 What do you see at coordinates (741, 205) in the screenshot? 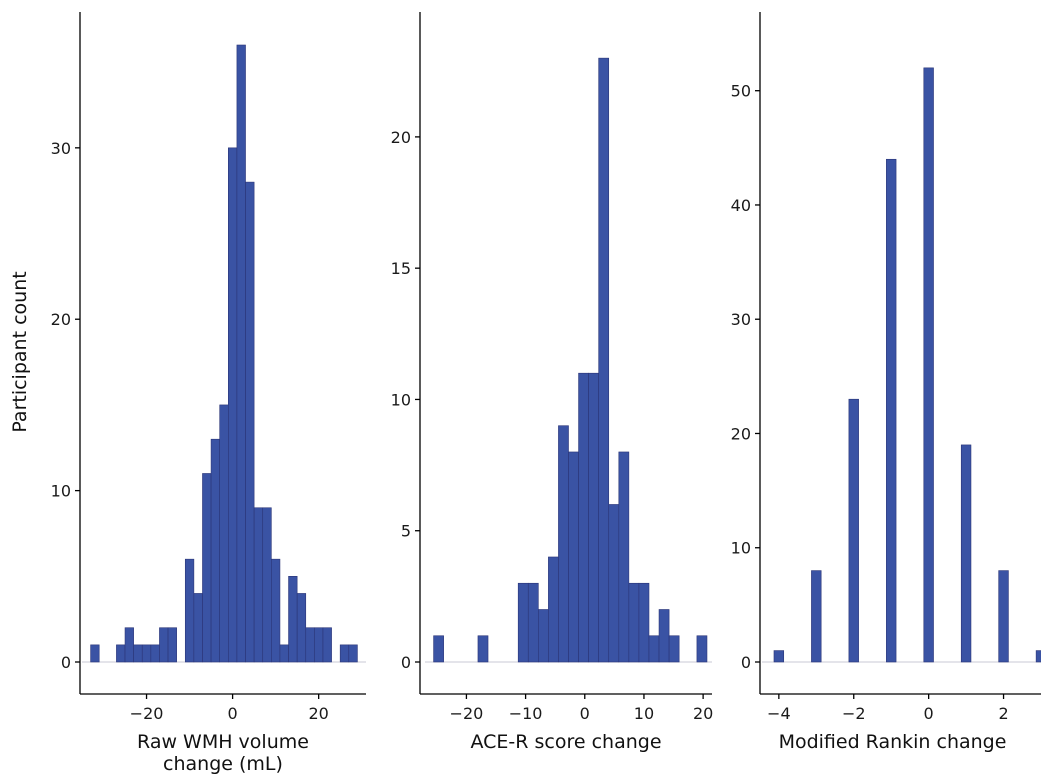
I see `y-tick-label: 40` at bounding box center [741, 205].